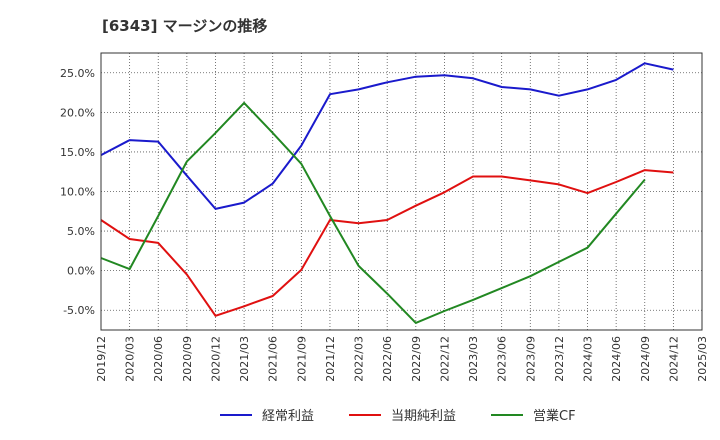  What do you see at coordinates (288, 416) in the screenshot?
I see `legend-label: 経常利益` at bounding box center [288, 416].